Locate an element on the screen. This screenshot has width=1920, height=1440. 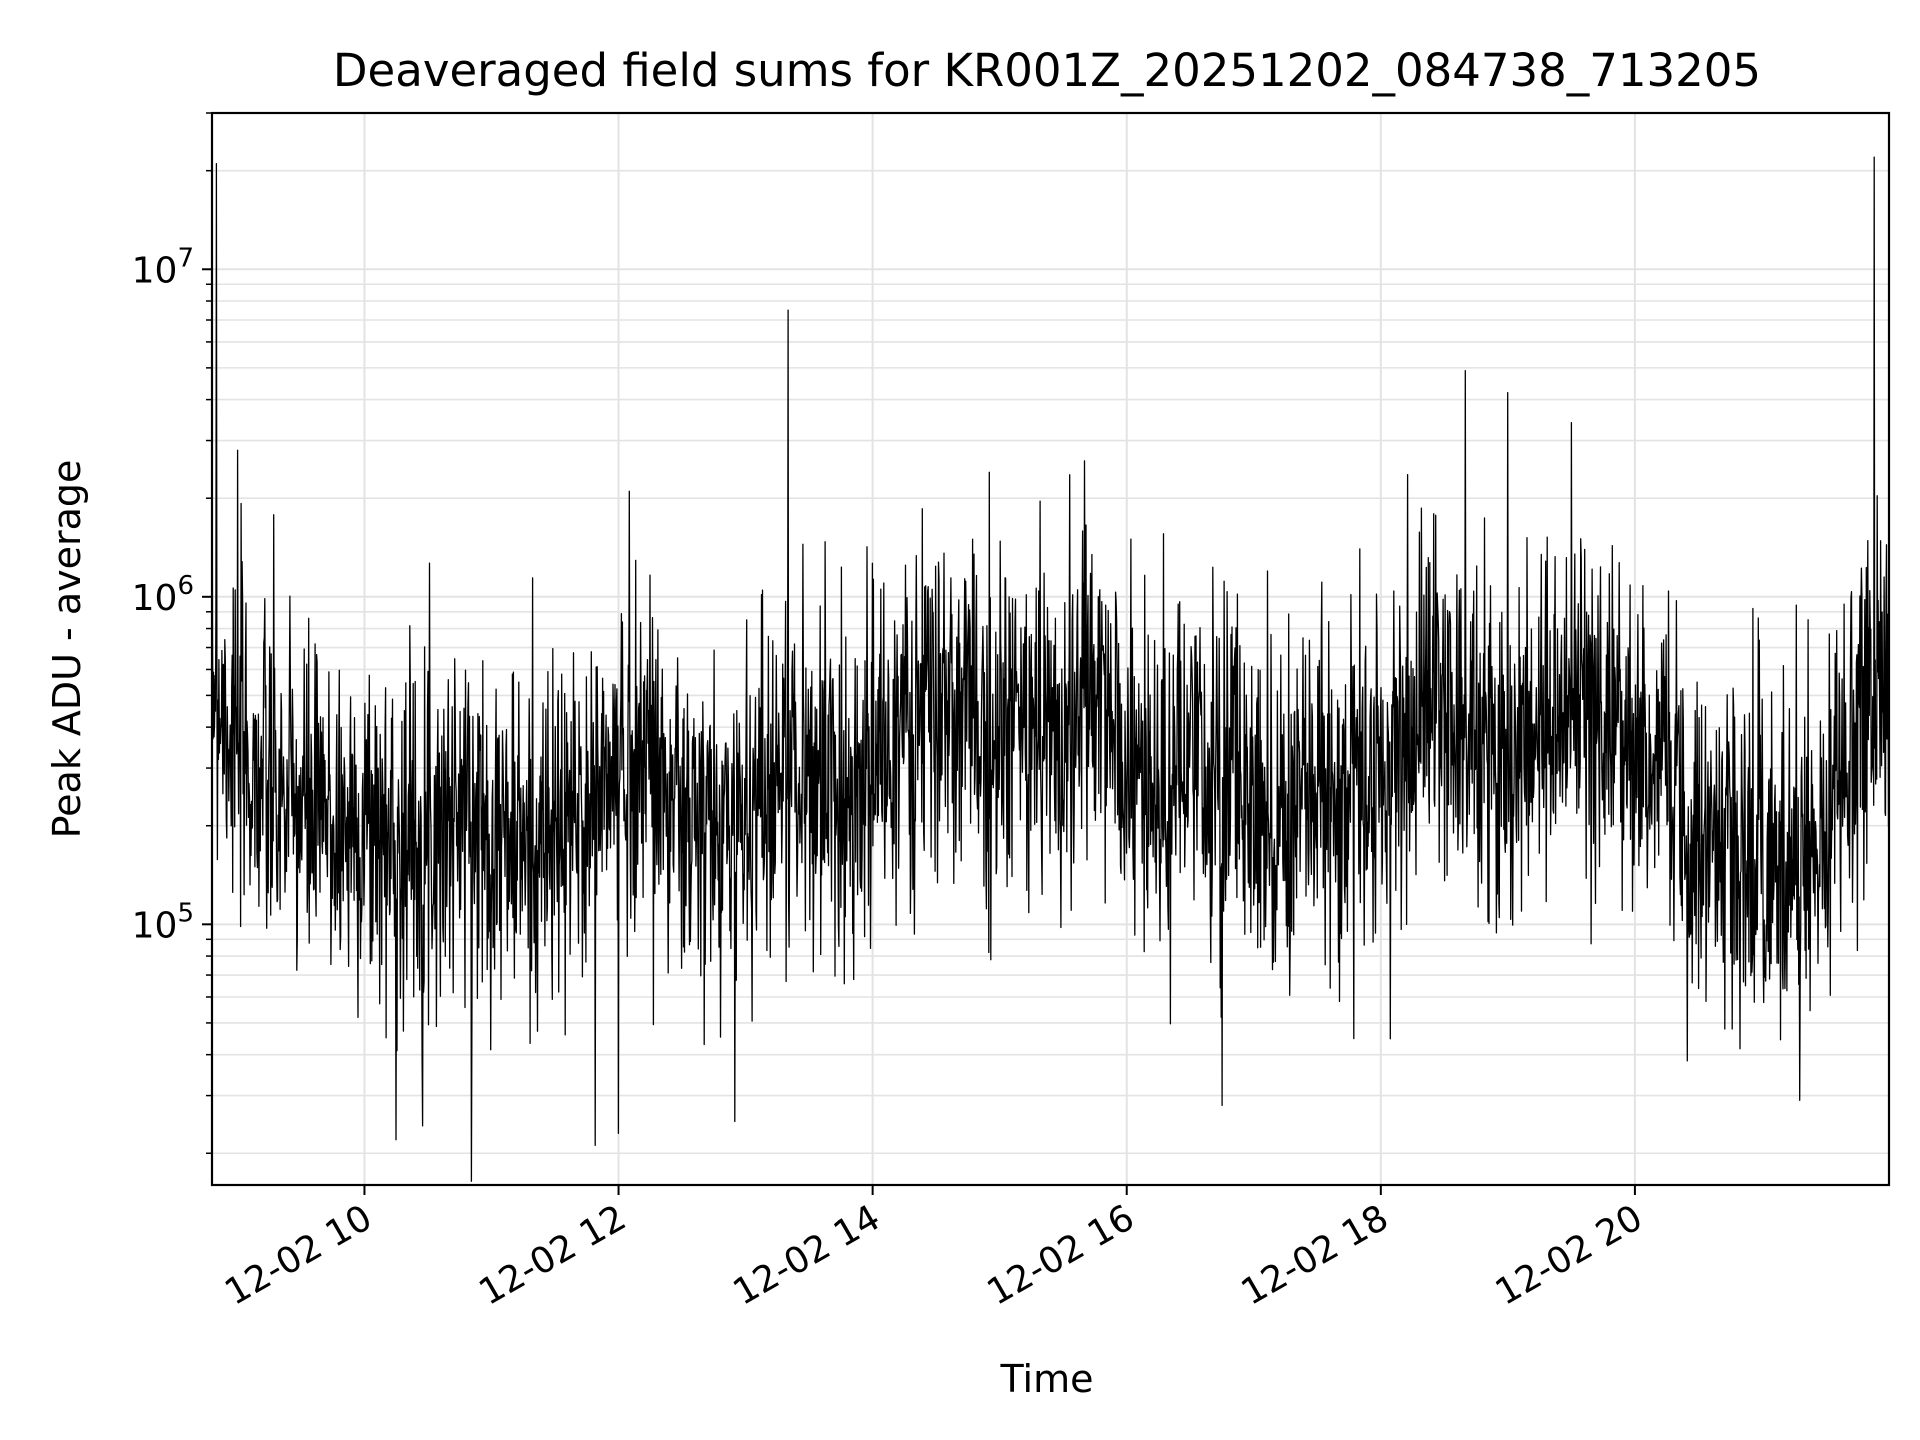
y-tick-label: 10⁷ is located at coordinates (163, 267).